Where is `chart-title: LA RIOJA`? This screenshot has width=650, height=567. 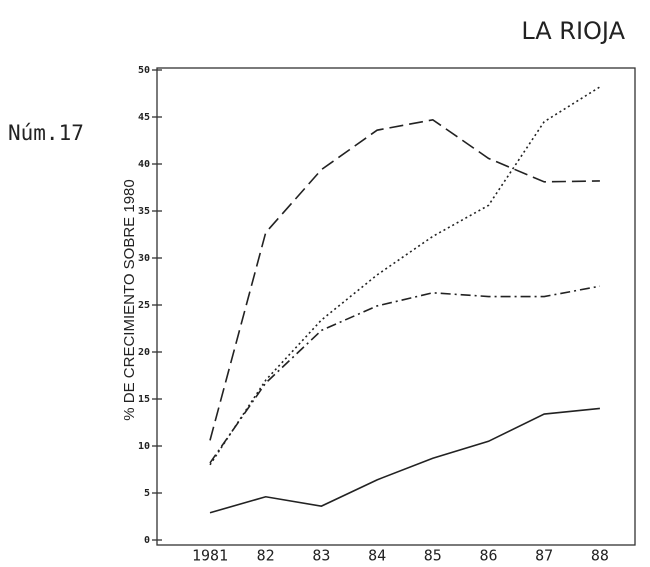
chart-title: LA RIOJA is located at coordinates (573, 31).